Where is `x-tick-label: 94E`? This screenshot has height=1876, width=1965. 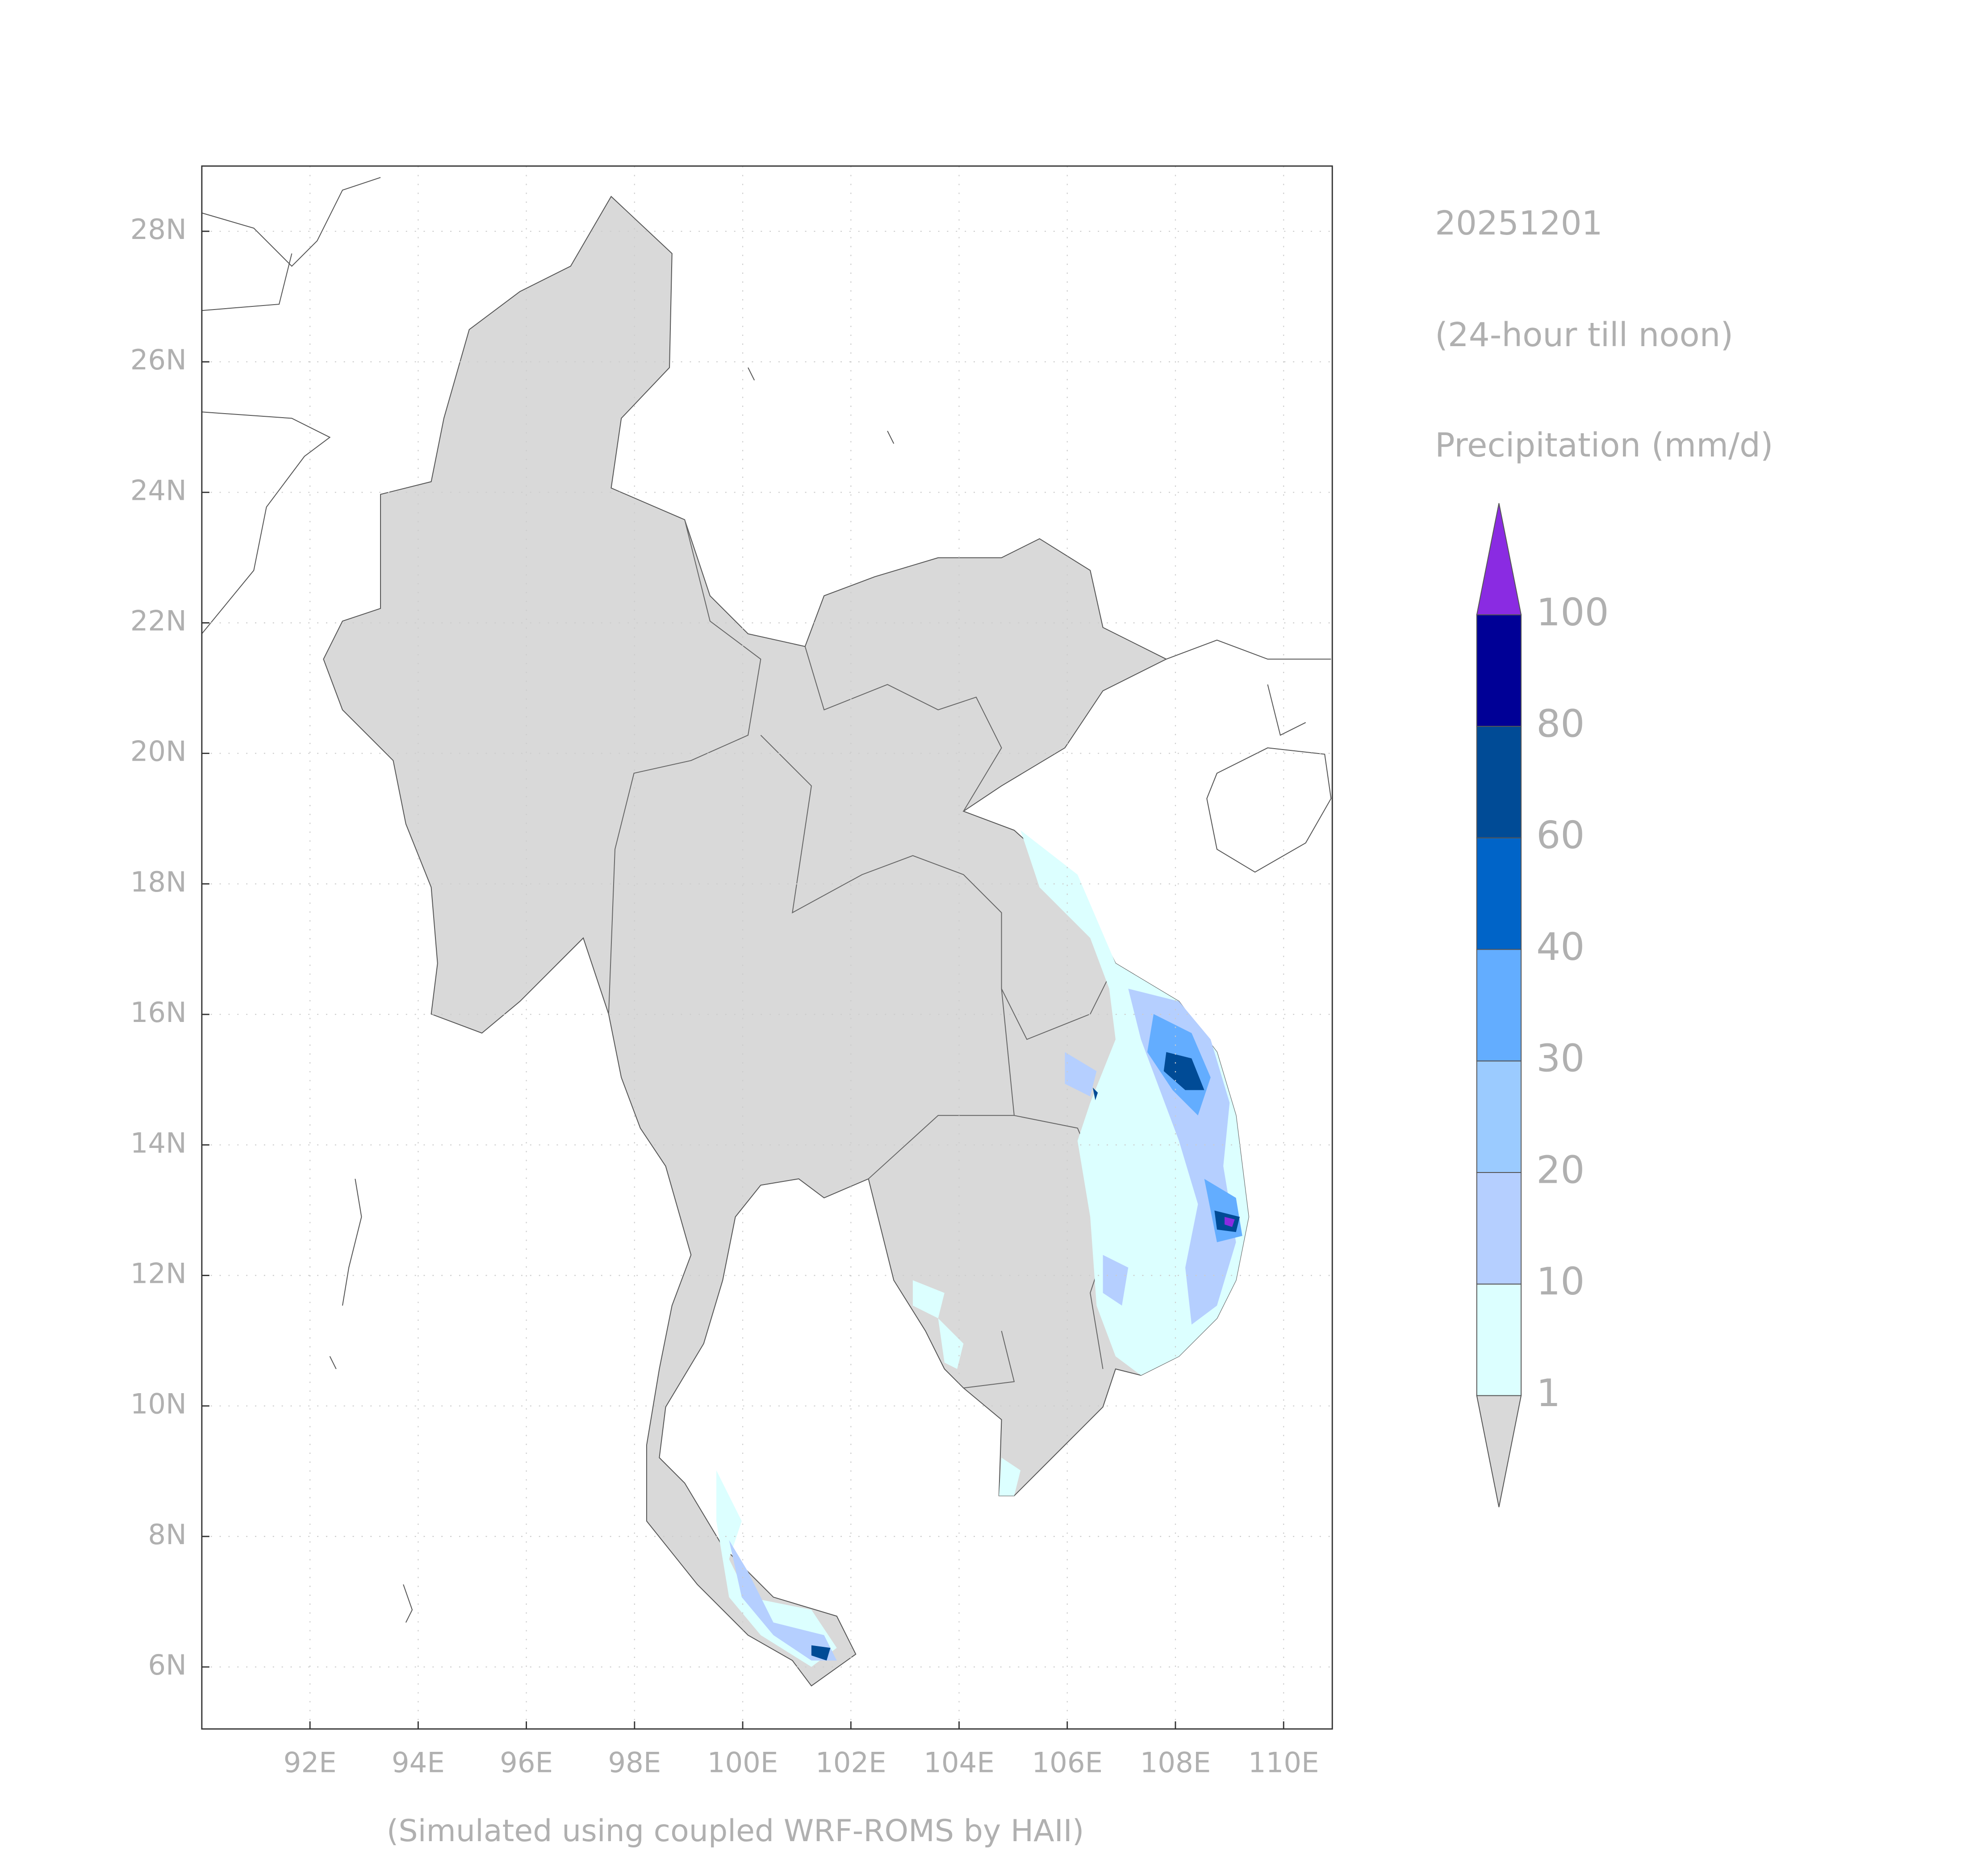 x-tick-label: 94E is located at coordinates (418, 1762).